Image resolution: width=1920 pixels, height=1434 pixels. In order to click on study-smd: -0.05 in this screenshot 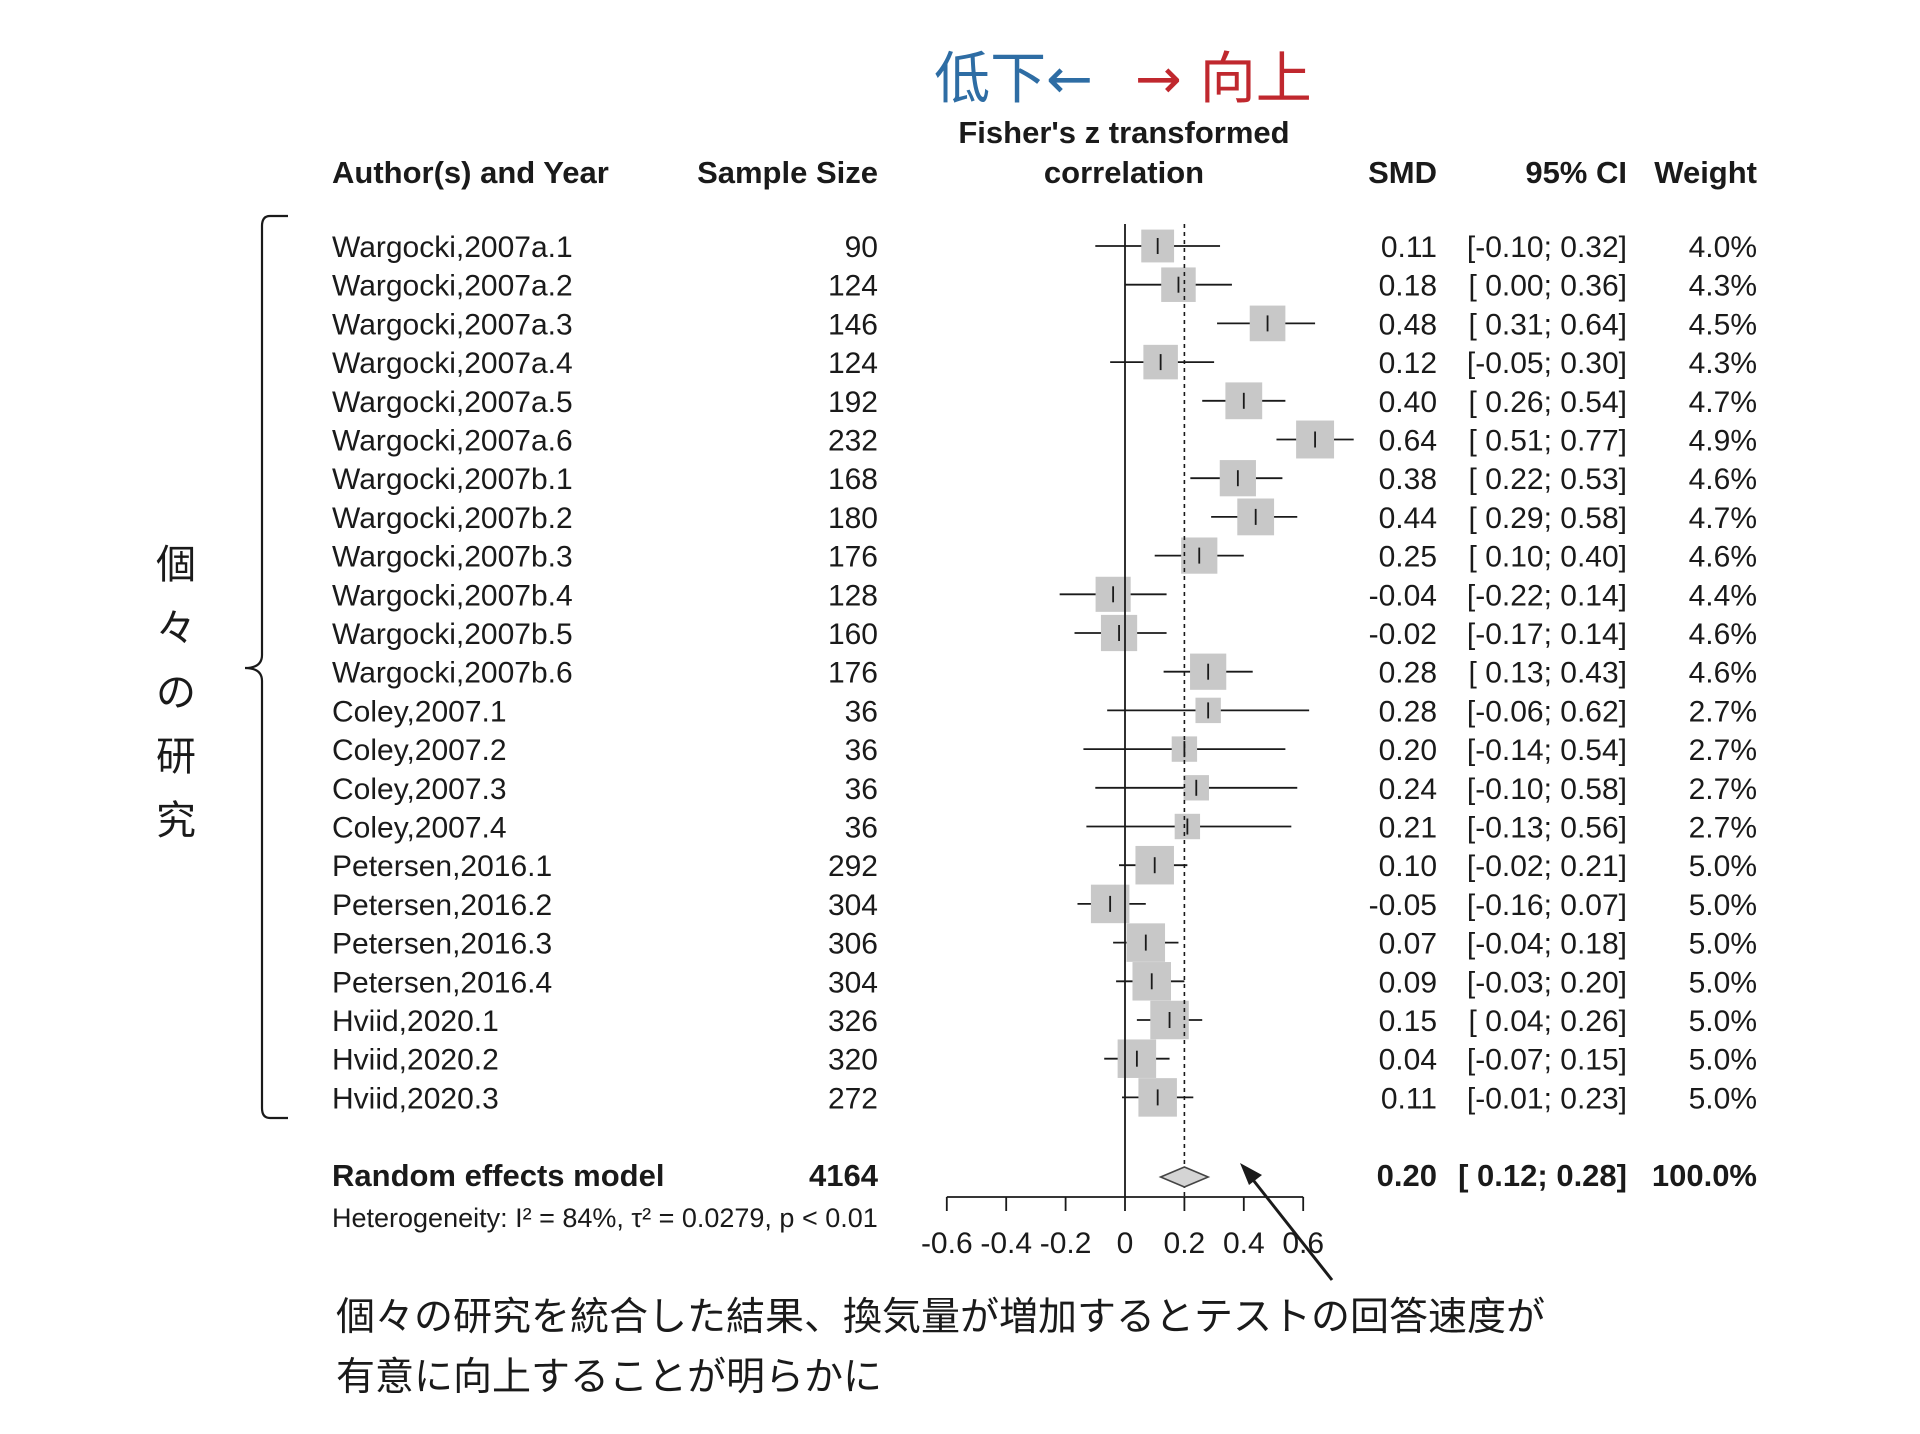, I will do `click(1403, 905)`.